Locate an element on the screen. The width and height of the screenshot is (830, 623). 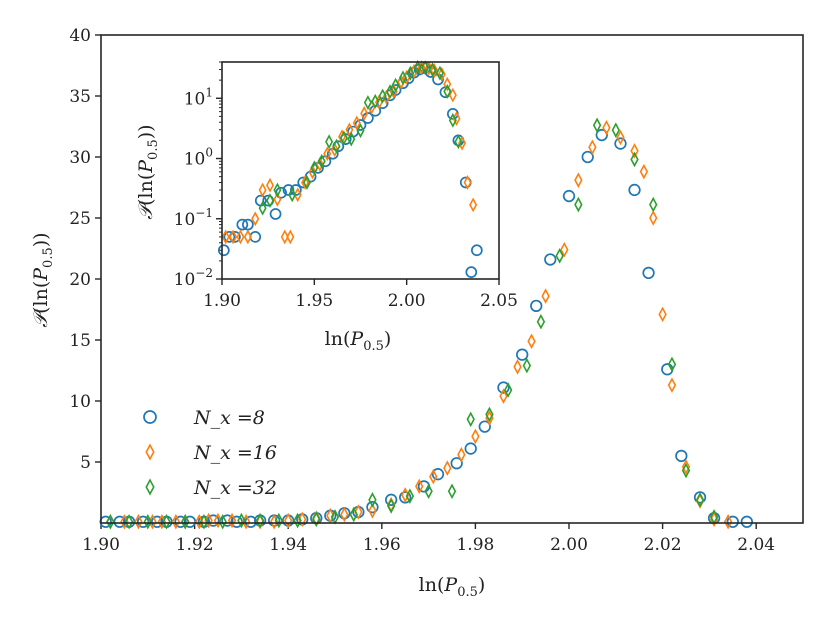
main-x-tick-label: 2.02 is located at coordinates (663, 545).